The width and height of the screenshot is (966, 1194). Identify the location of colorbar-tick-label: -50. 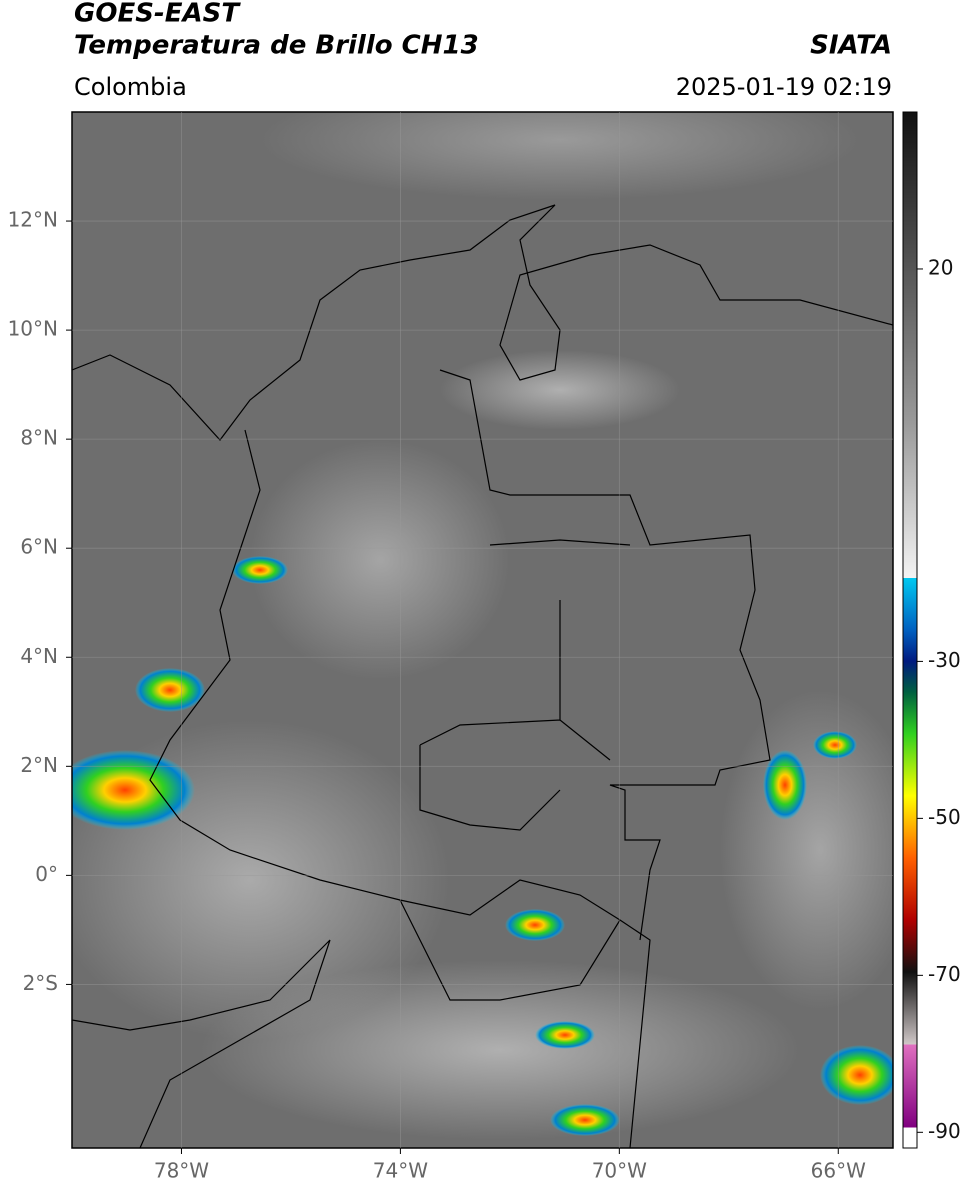
(944, 817).